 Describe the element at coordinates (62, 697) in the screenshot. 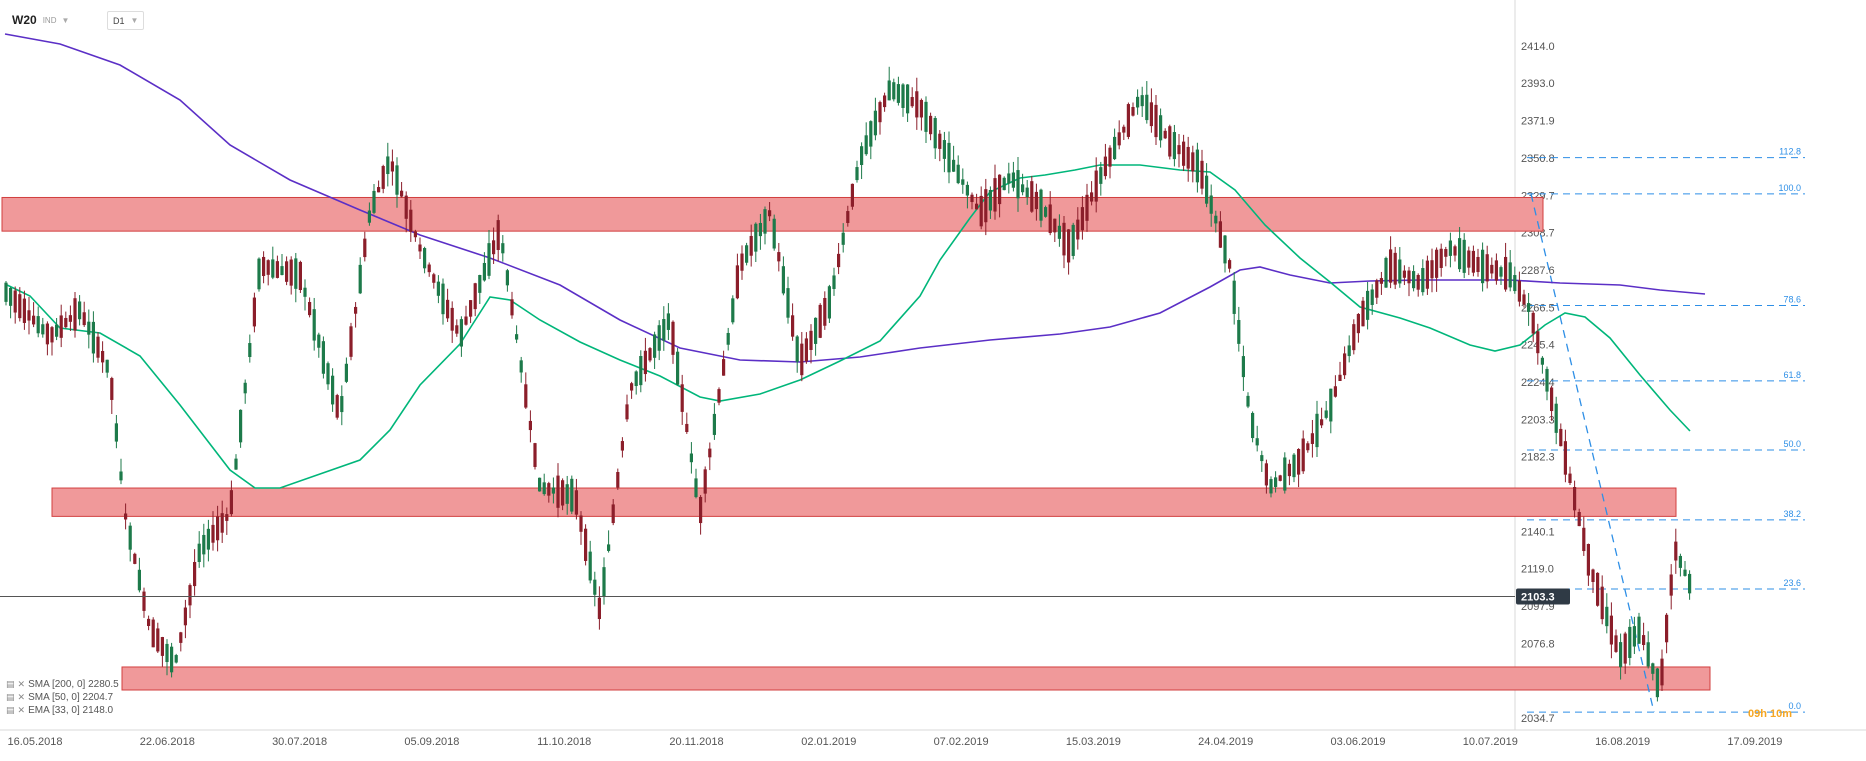

I see `legend-sma50: ▤ ✕ SMA [50, 0] 2204.7` at that location.